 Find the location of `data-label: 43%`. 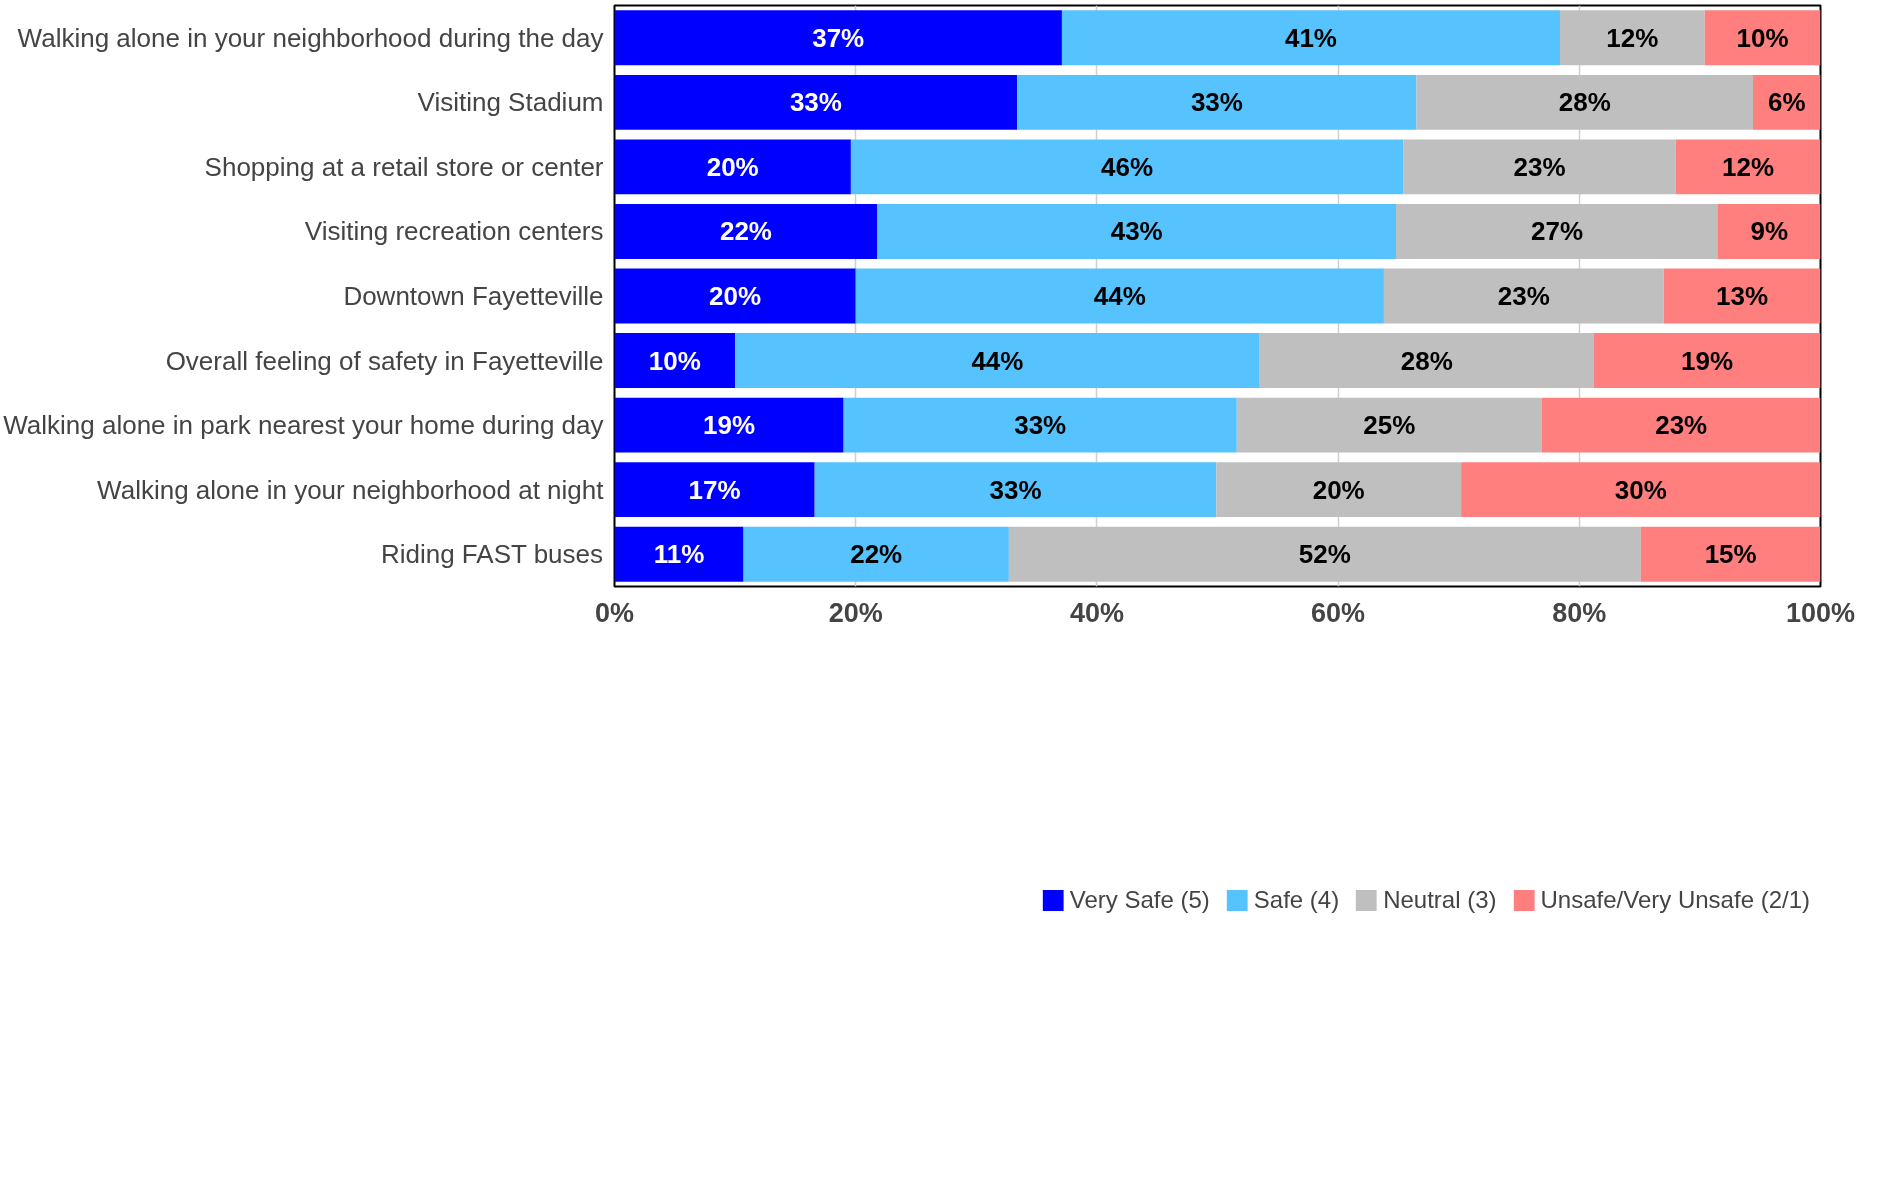

data-label: 43% is located at coordinates (1136, 231).